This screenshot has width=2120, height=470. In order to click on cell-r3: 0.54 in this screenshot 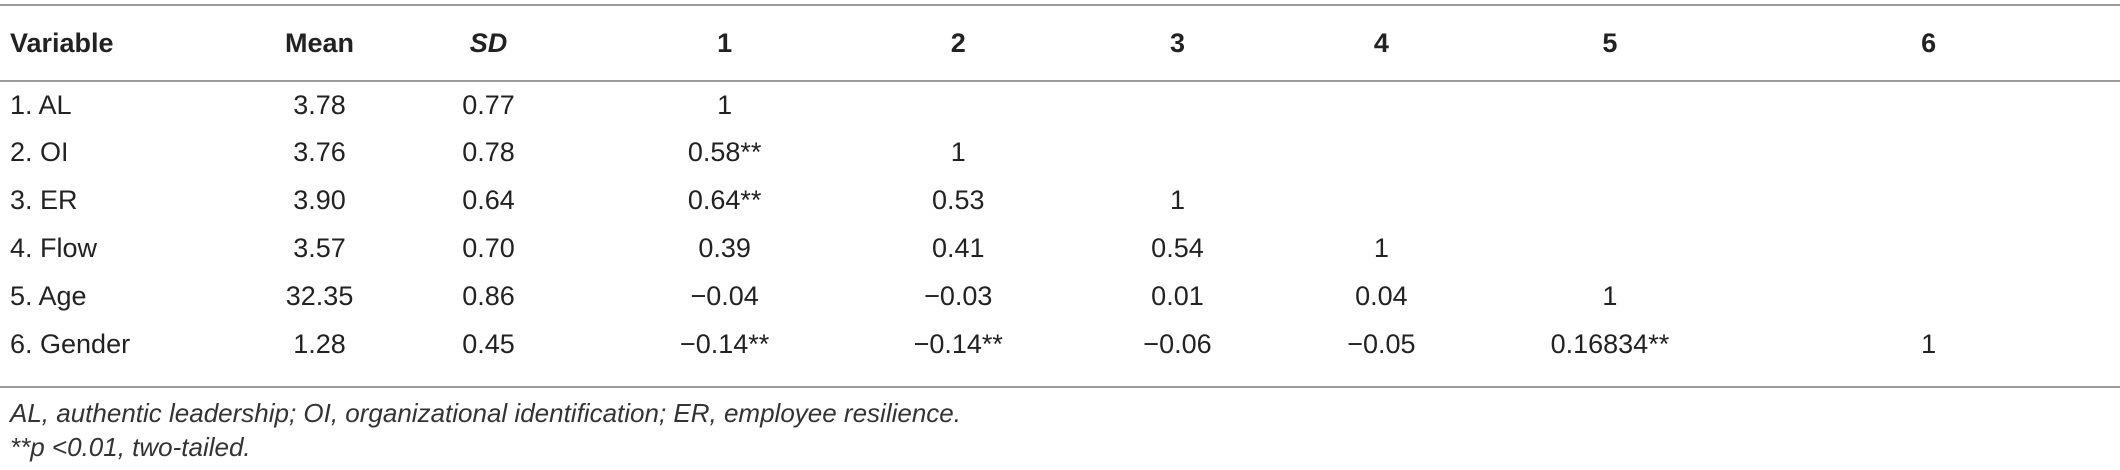, I will do `click(1177, 247)`.